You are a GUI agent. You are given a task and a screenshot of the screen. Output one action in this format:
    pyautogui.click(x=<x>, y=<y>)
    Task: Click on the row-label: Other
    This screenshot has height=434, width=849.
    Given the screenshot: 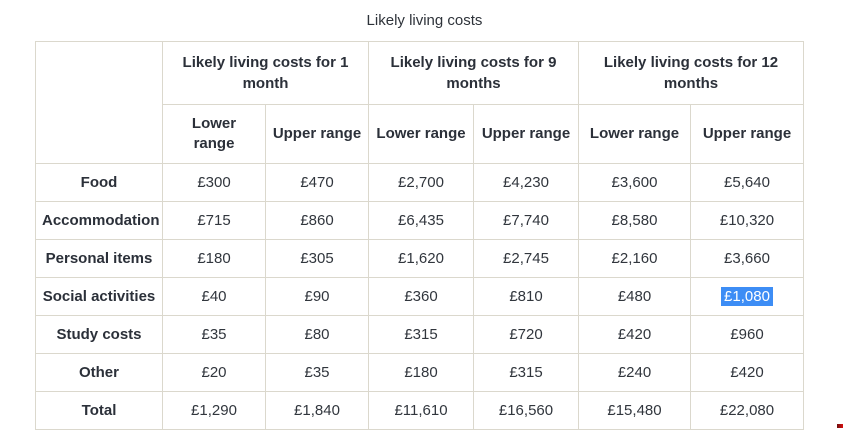 What is the action you would take?
    pyautogui.click(x=99, y=372)
    